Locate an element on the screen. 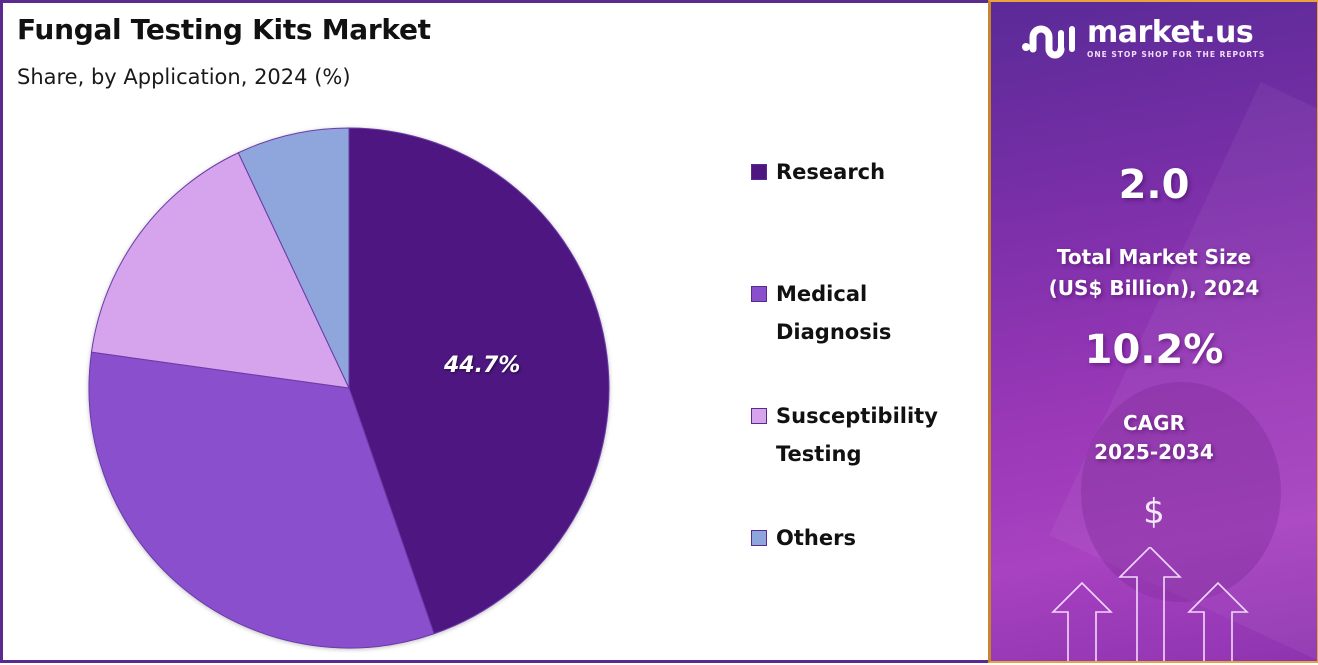 Image resolution: width=1318 pixels, height=665 pixels. legend-item-medical-diagnosis: Medical Diagnosis is located at coordinates (823, 313).